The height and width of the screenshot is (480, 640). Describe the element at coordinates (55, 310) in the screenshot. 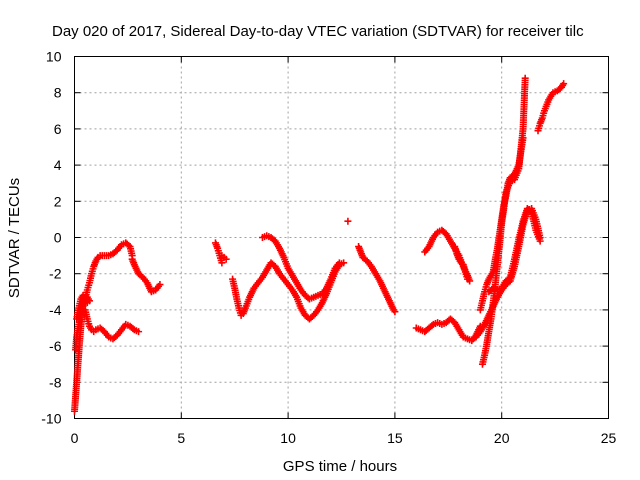

I see `y-tick-label: -4` at that location.